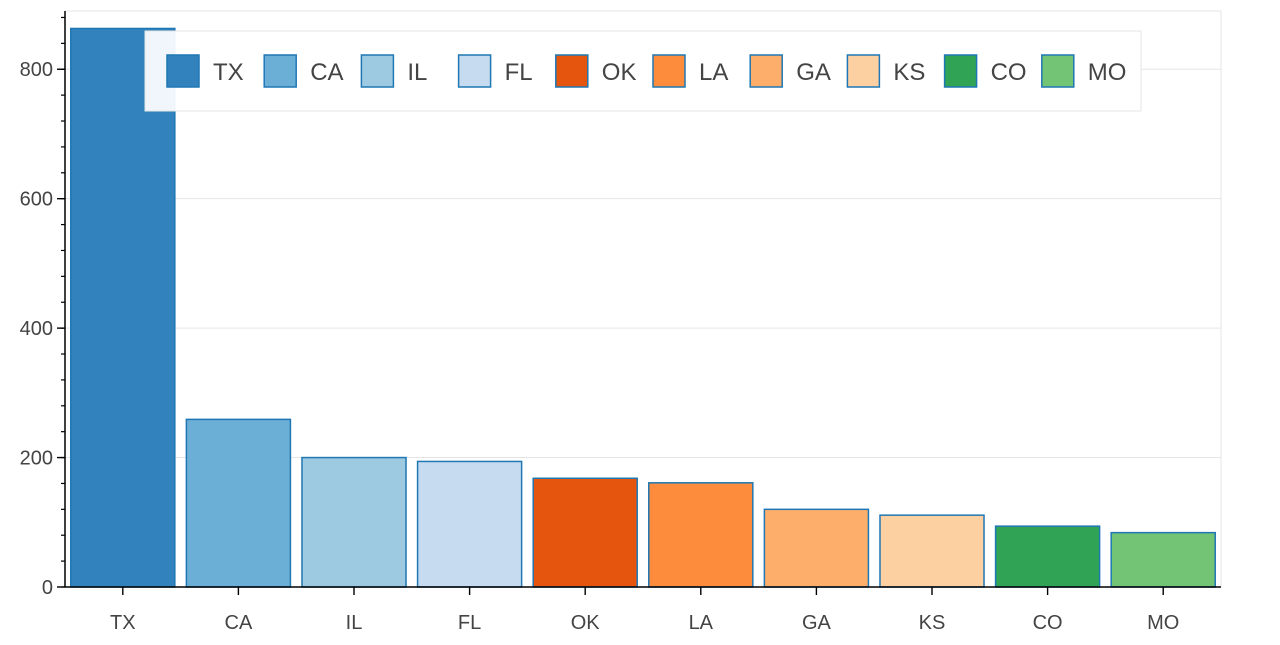 The height and width of the screenshot is (645, 1280). Describe the element at coordinates (1163, 559) in the screenshot. I see `bar-mo` at that location.